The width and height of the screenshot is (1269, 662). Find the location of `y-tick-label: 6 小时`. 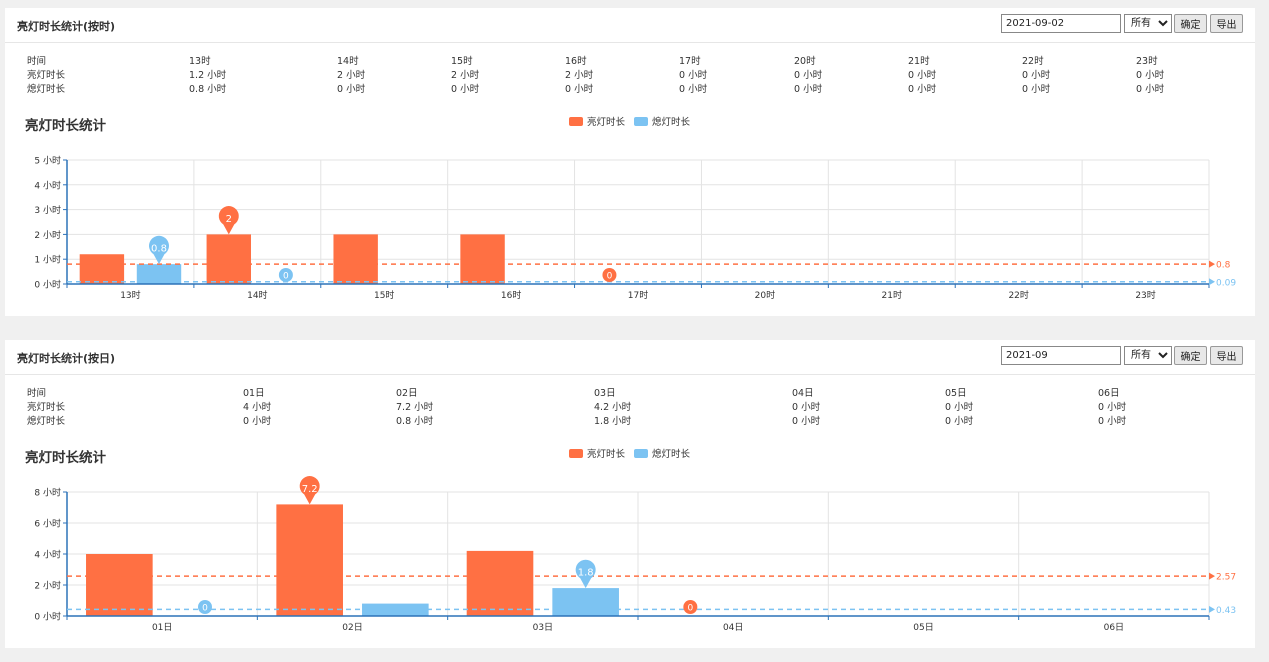

y-tick-label: 6 小时 is located at coordinates (47, 524).